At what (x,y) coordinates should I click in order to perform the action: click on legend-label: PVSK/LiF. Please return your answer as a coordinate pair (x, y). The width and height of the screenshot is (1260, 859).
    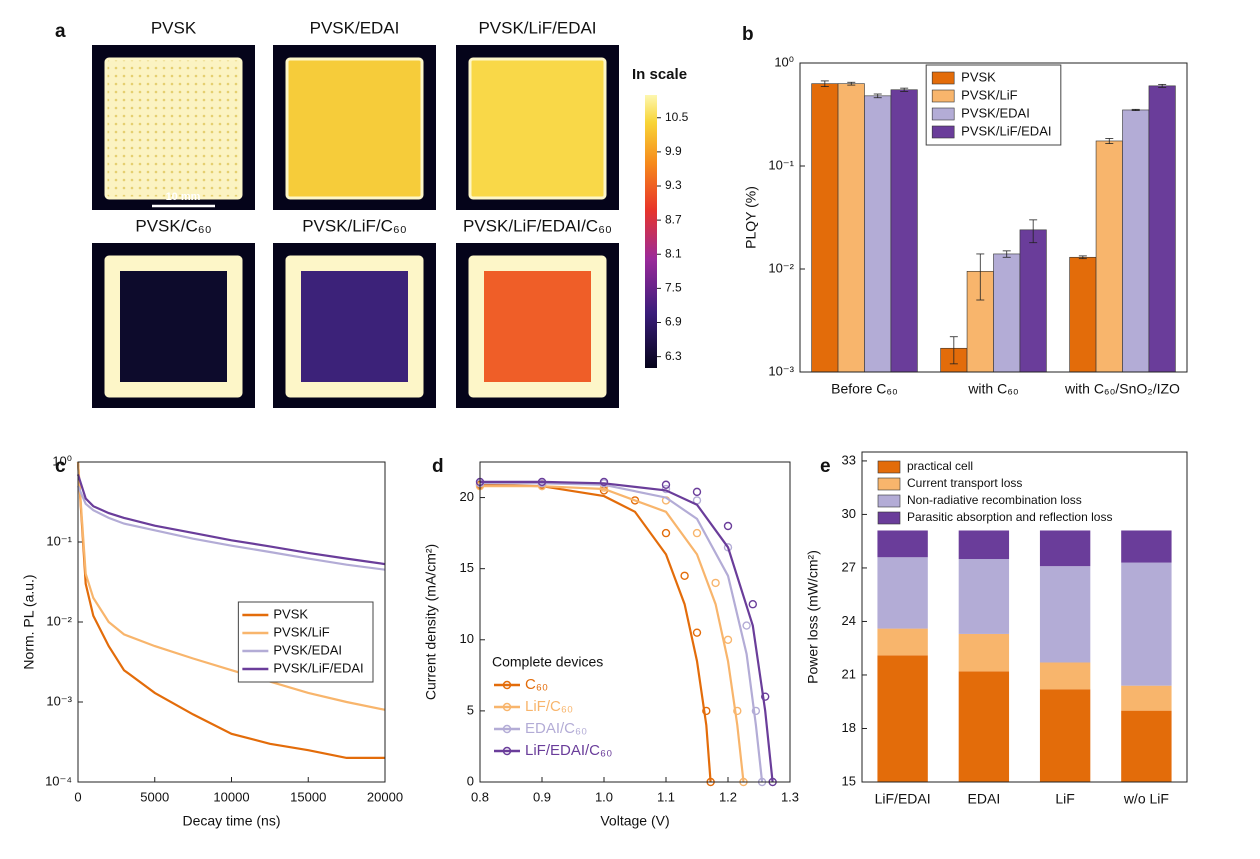
    Looking at the image, I should click on (301, 631).